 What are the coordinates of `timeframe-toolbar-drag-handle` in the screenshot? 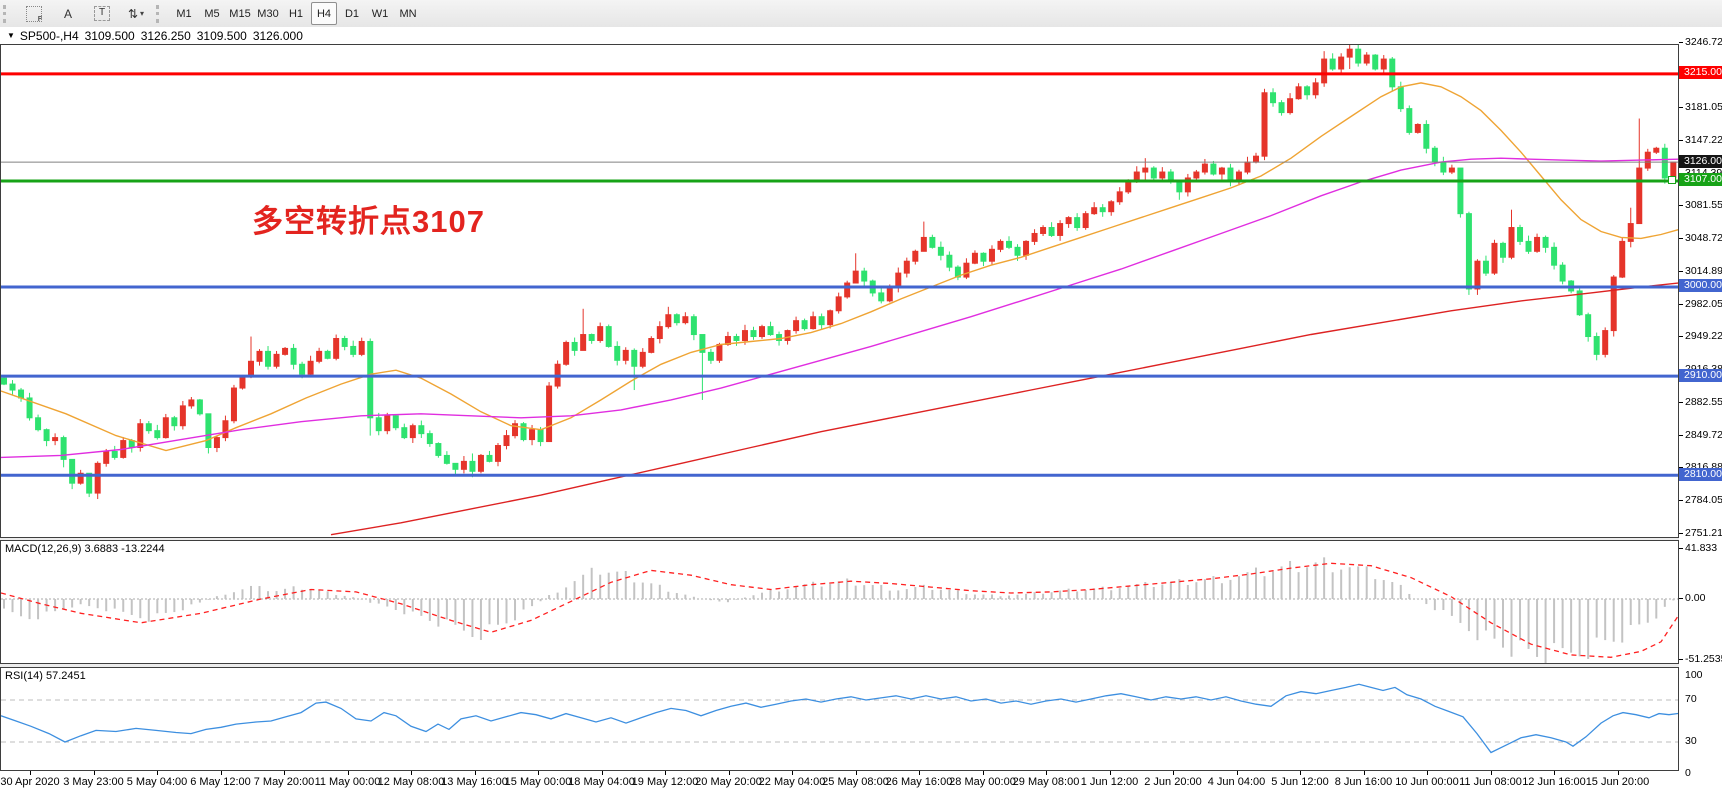 It's located at (160, 13).